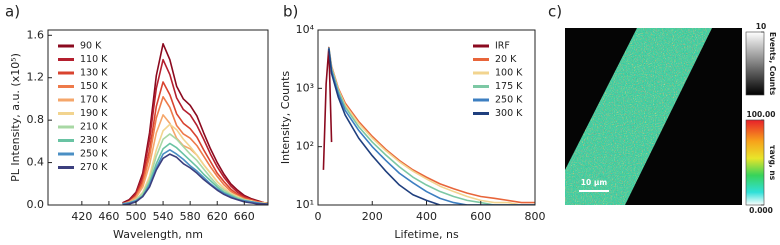  Describe the element at coordinates (36, 204) in the screenshot. I see `y-tick-label: 0.0` at that location.